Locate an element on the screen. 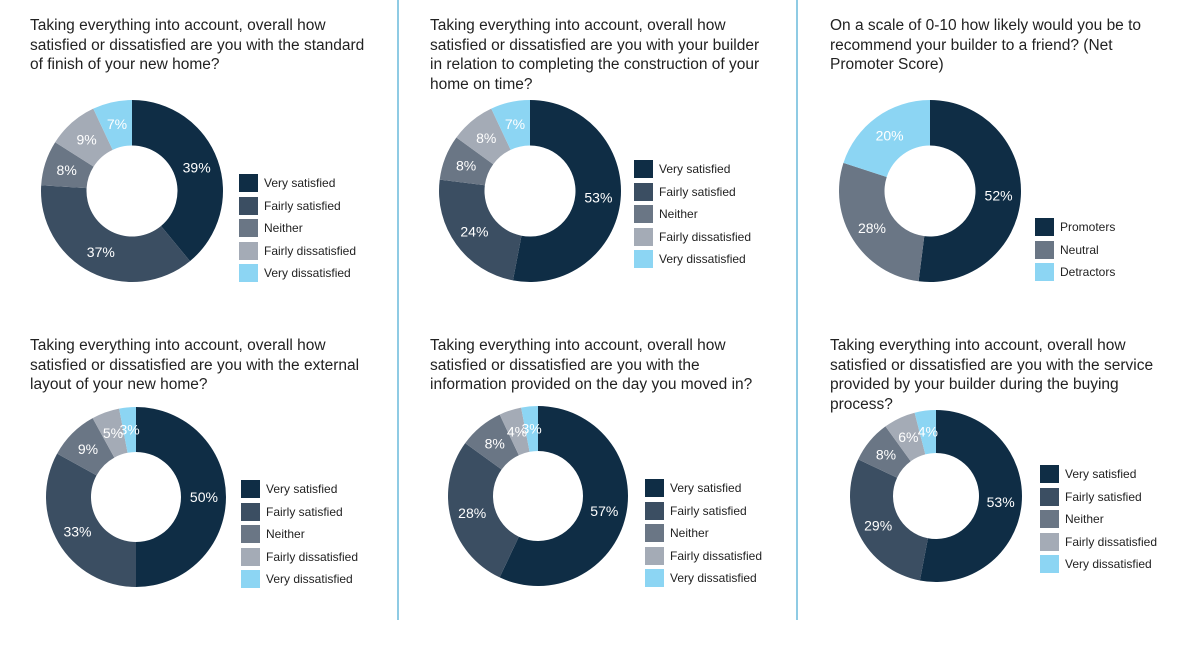 The image size is (1200, 646). slice-label-fairly-satisfied: 29% is located at coordinates (878, 525).